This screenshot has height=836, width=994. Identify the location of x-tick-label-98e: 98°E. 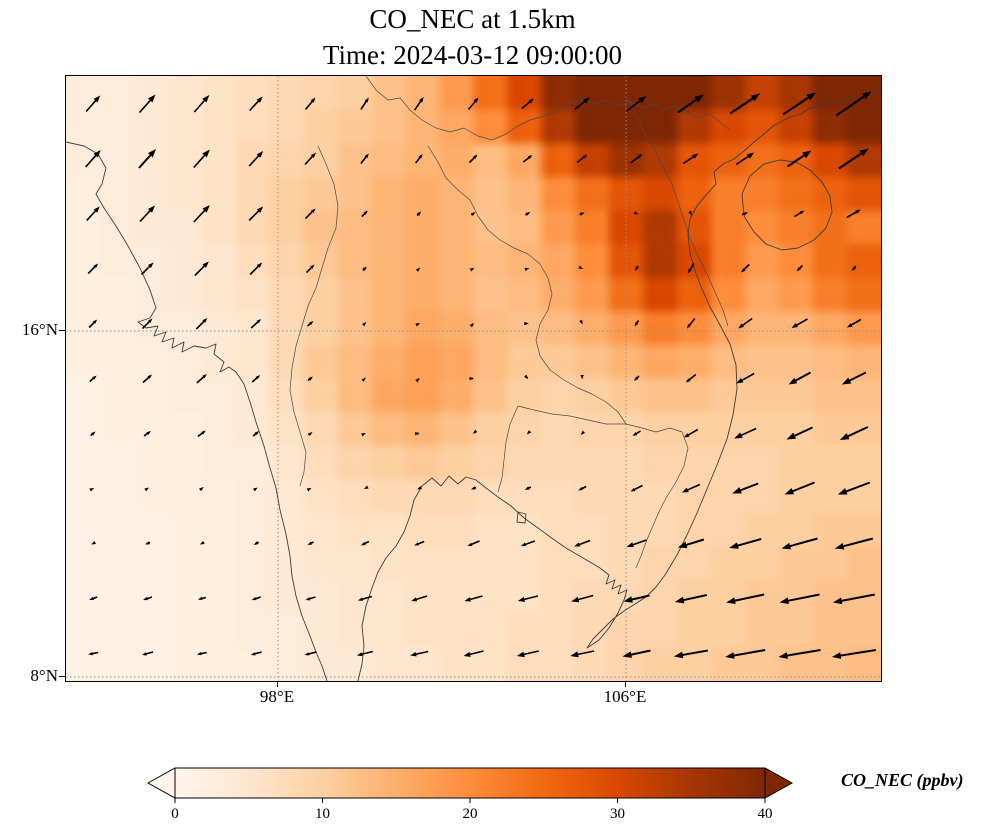
(277, 696).